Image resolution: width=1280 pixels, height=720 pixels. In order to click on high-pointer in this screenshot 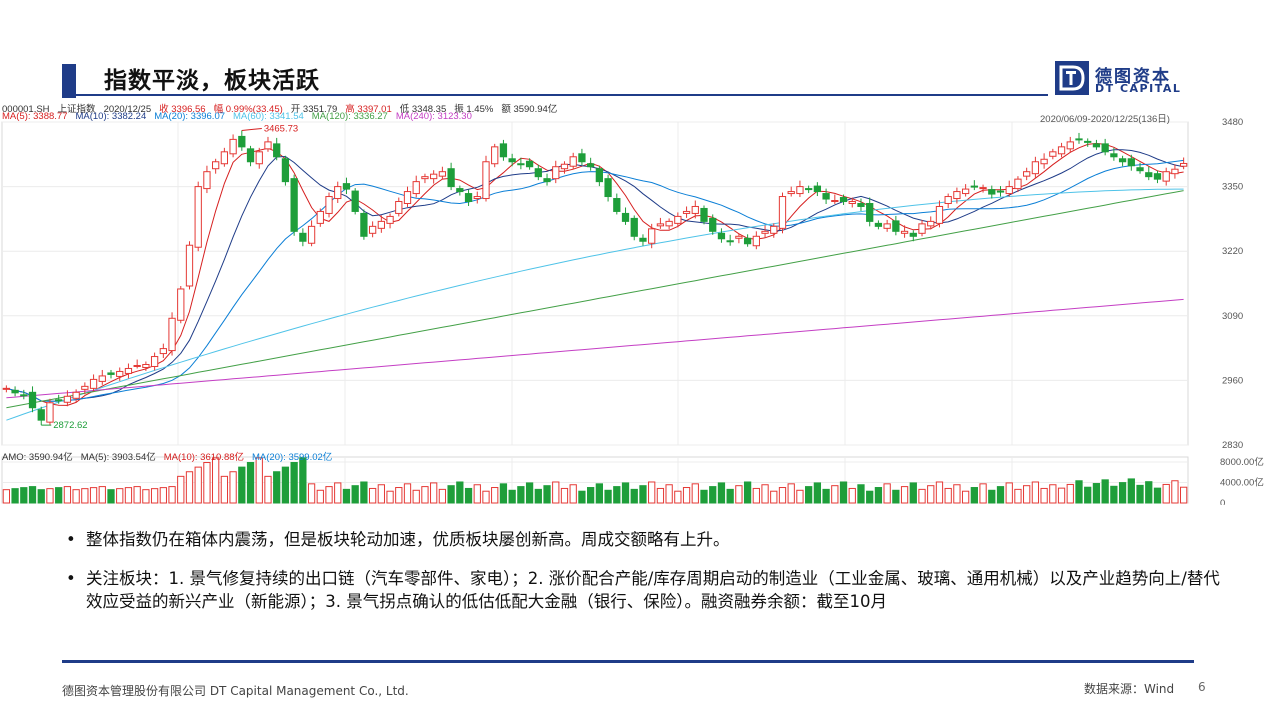, I will do `click(251, 129)`.